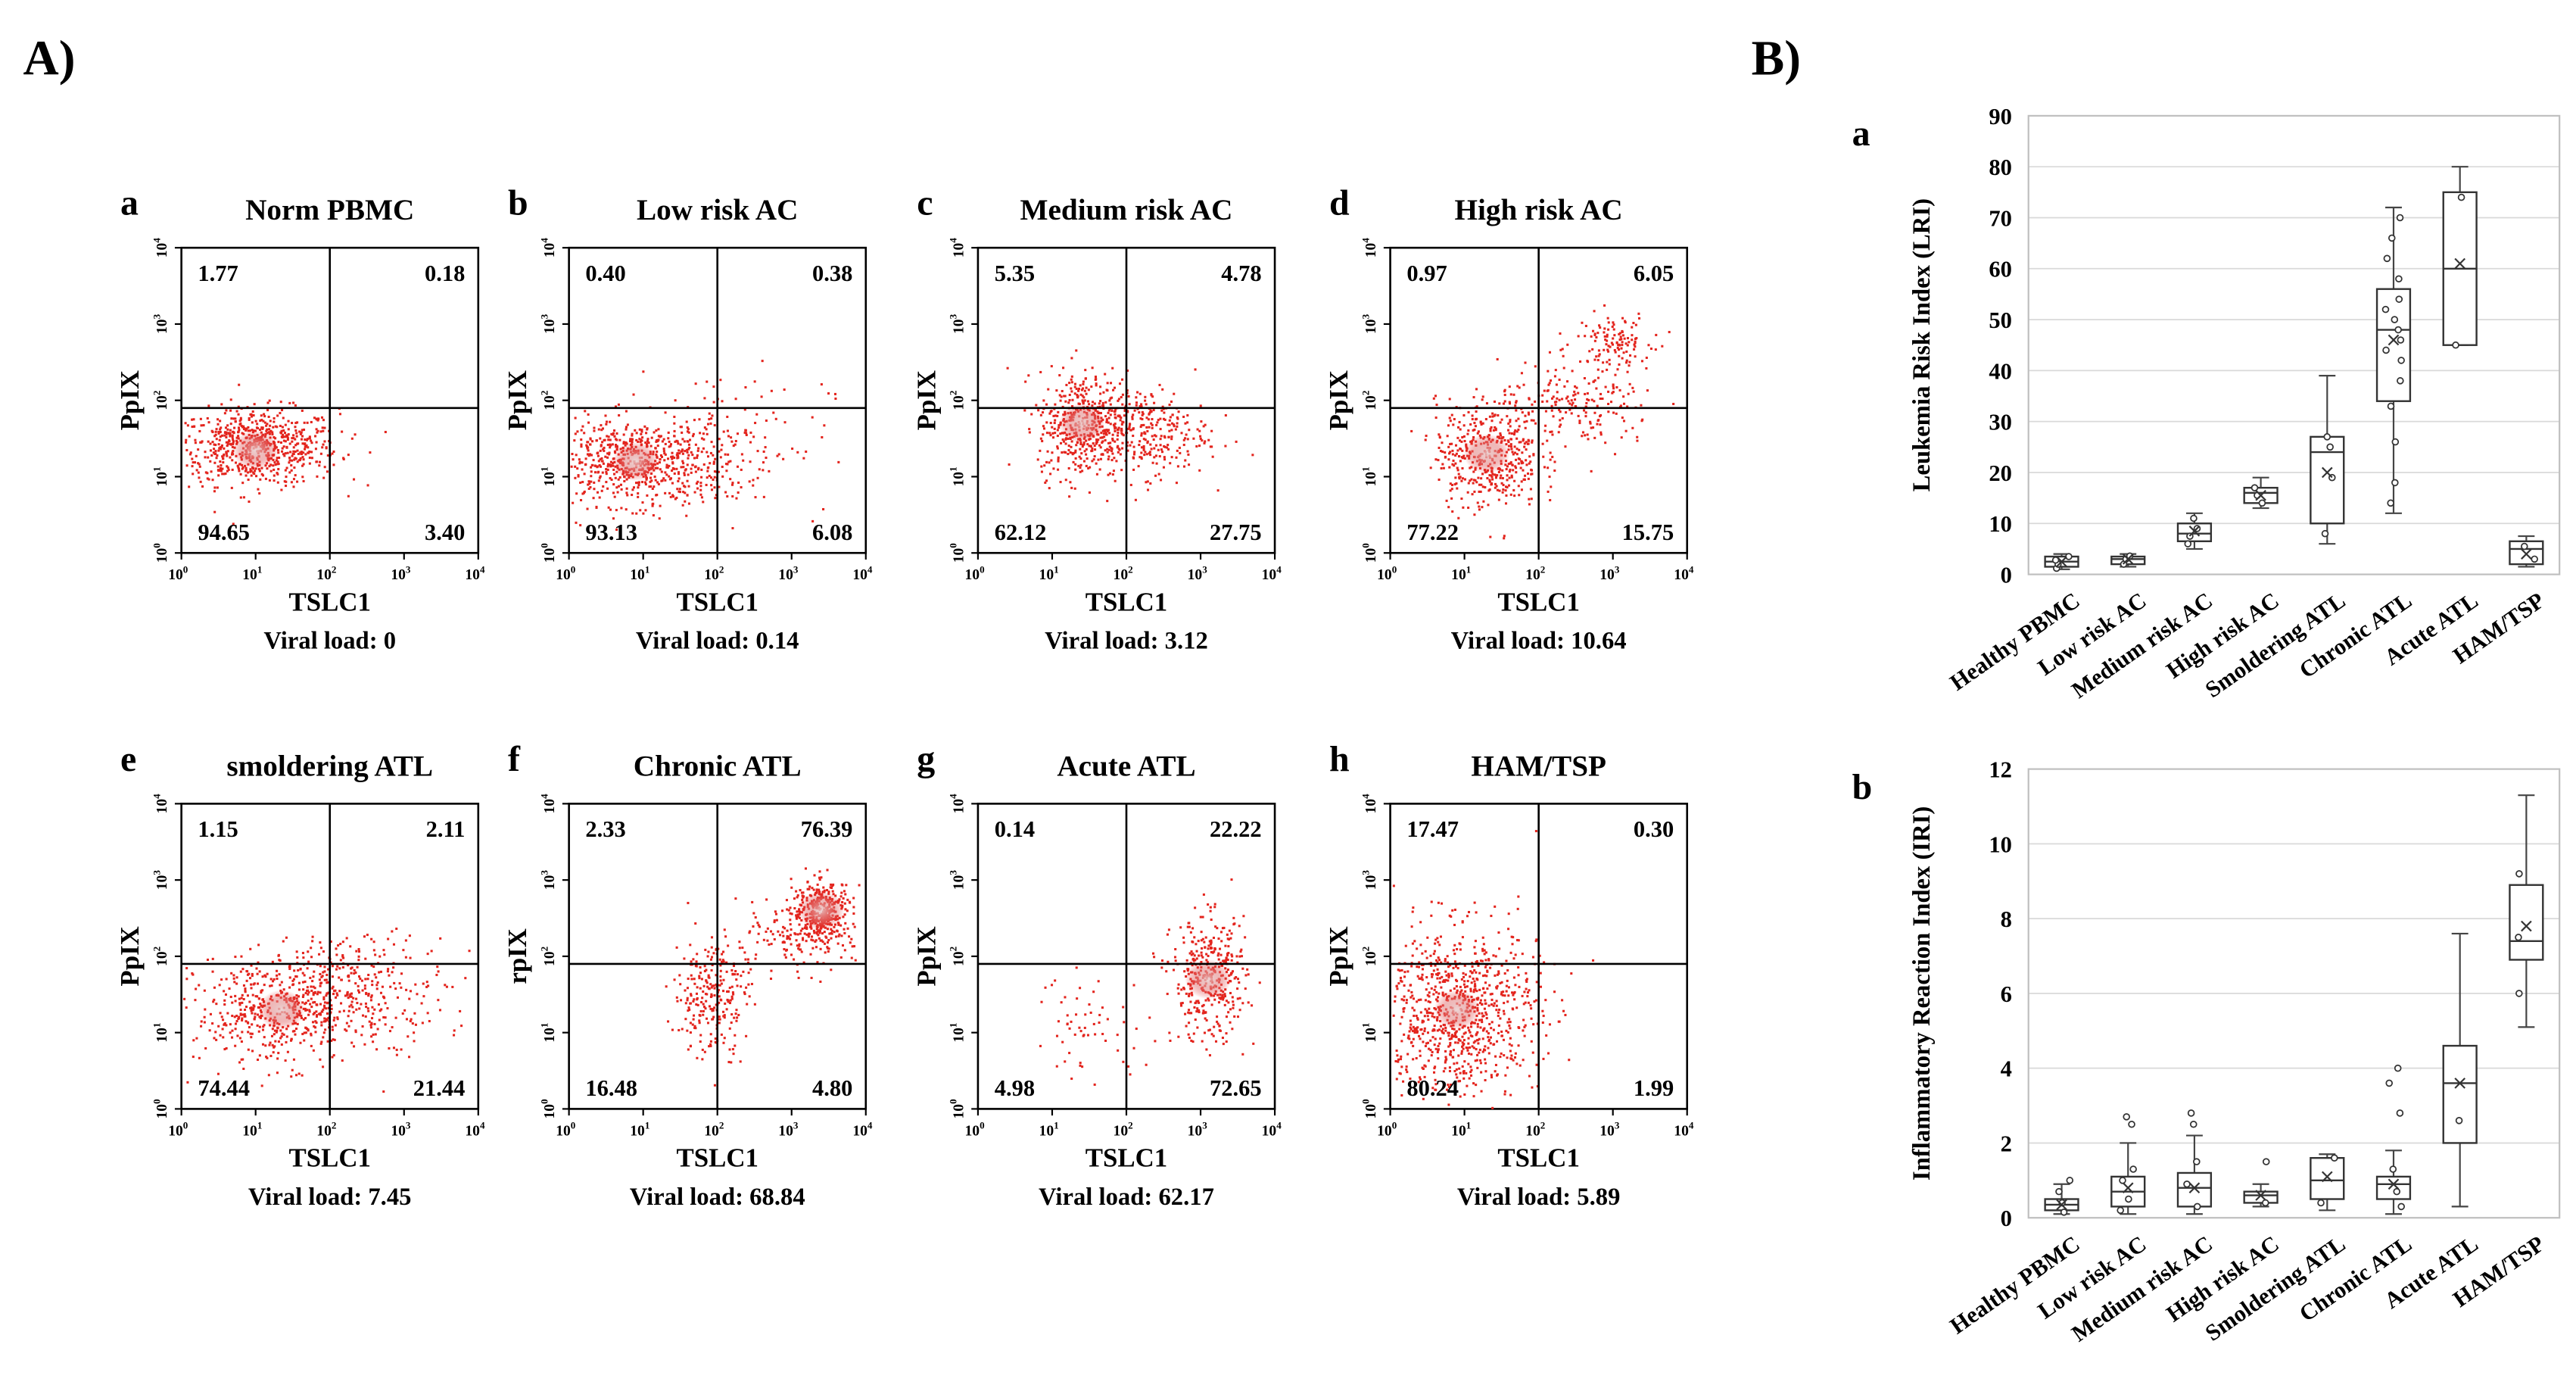 The height and width of the screenshot is (1388, 2576). Describe the element at coordinates (129, 203) in the screenshot. I see `flow-panel-letter: a` at that location.